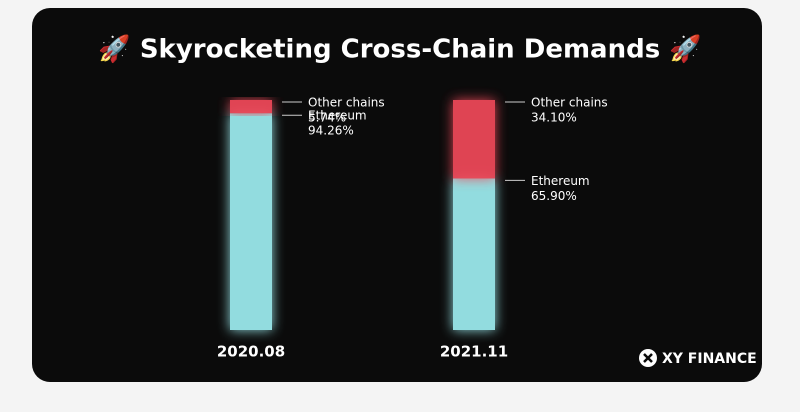 The width and height of the screenshot is (800, 412). Describe the element at coordinates (331, 131) in the screenshot. I see `value-label: 94.26%` at that location.